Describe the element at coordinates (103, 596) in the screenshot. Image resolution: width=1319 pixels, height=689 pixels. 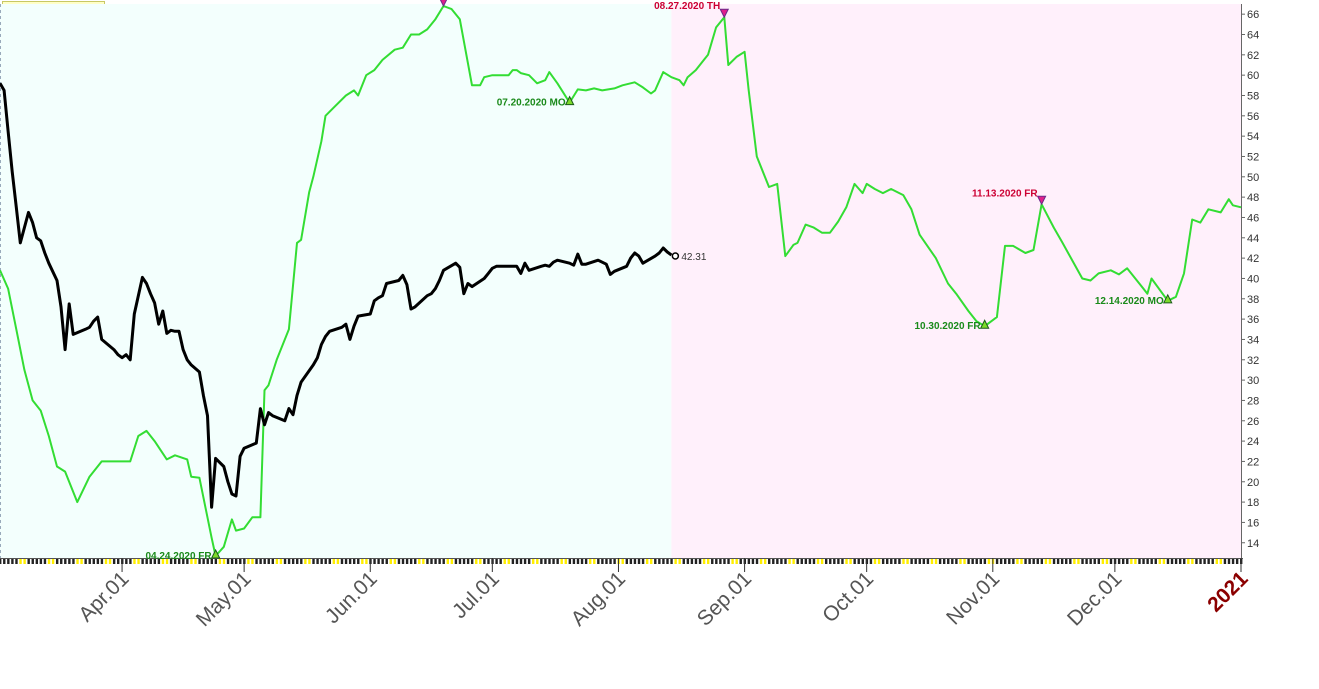
I see `x-tick-label: Apr.01` at that location.